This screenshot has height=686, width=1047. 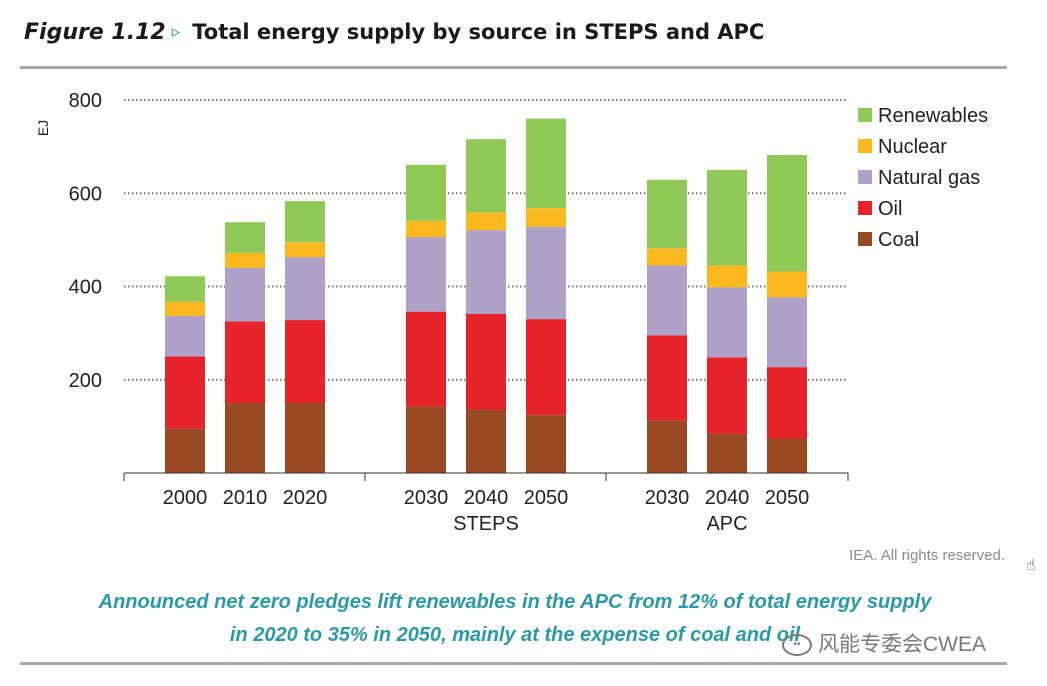 I want to click on wechat-icon: ••, so click(x=797, y=645).